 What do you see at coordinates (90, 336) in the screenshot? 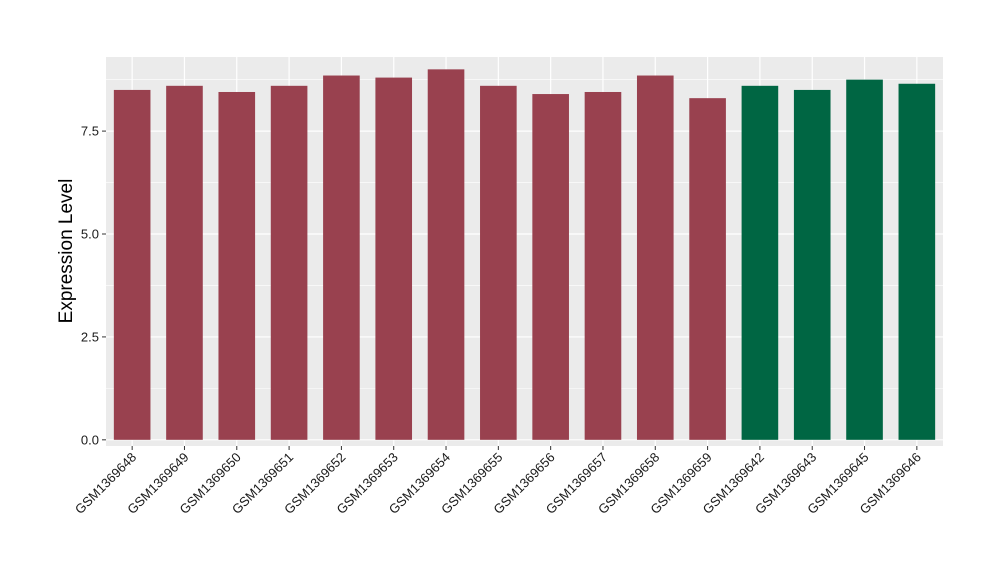
I see `y-tick-label: 2.5` at bounding box center [90, 336].